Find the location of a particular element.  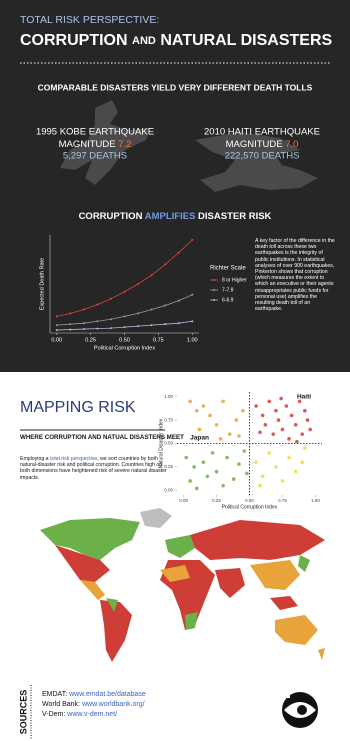

source: V-Dem: www.v-dem.net/ is located at coordinates (94, 715).